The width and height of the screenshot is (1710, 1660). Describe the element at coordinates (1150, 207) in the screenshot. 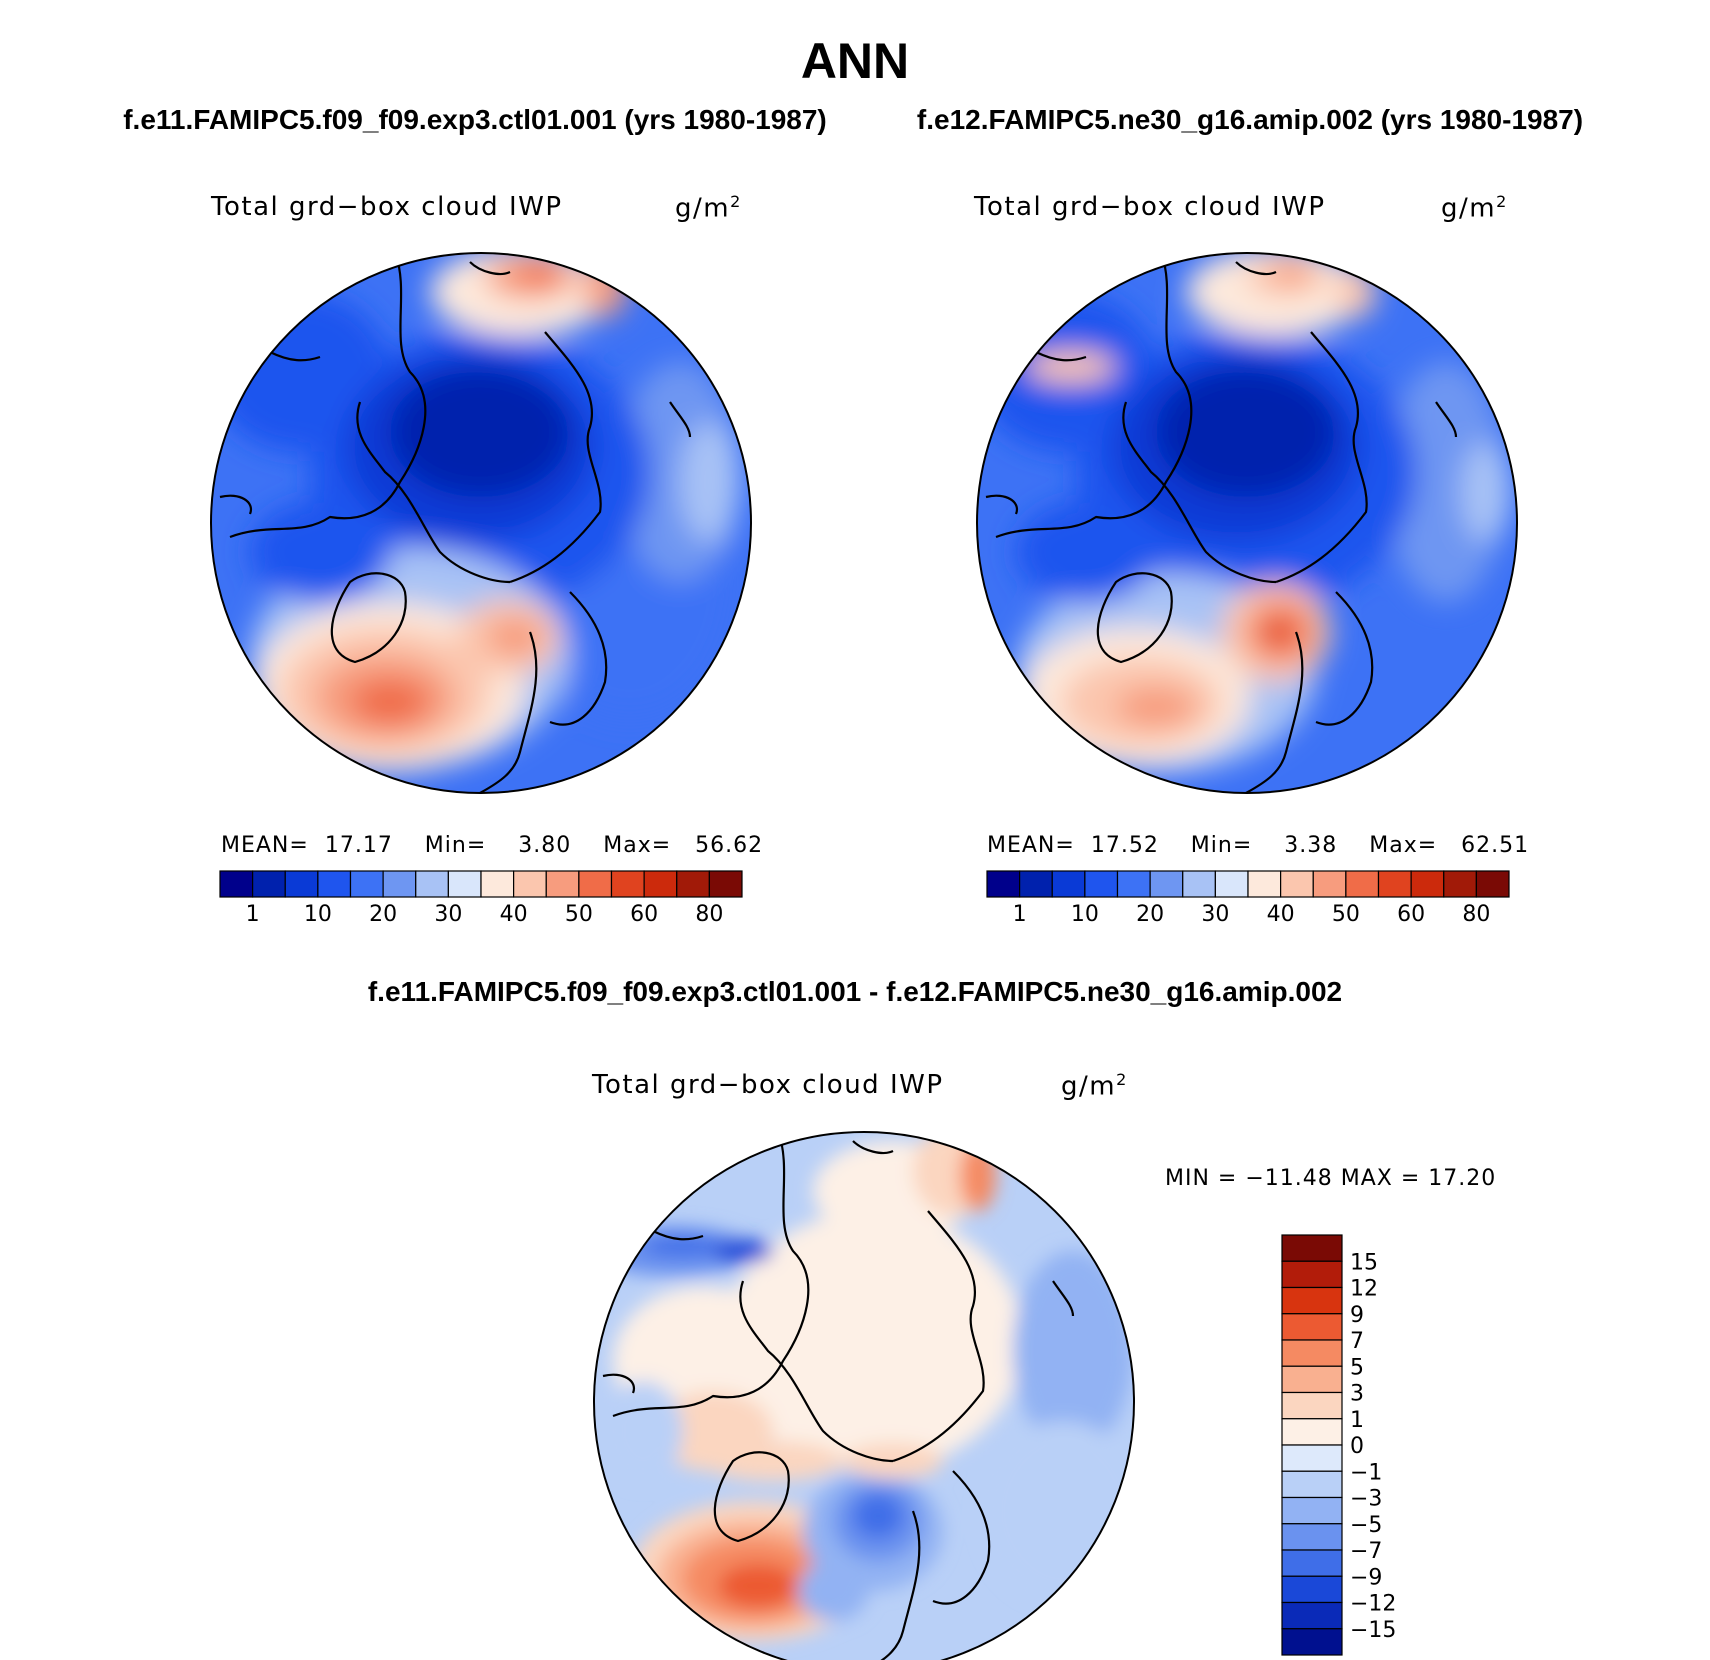

I see `panel2-variable-label: Total grd−box cloud IWP` at that location.